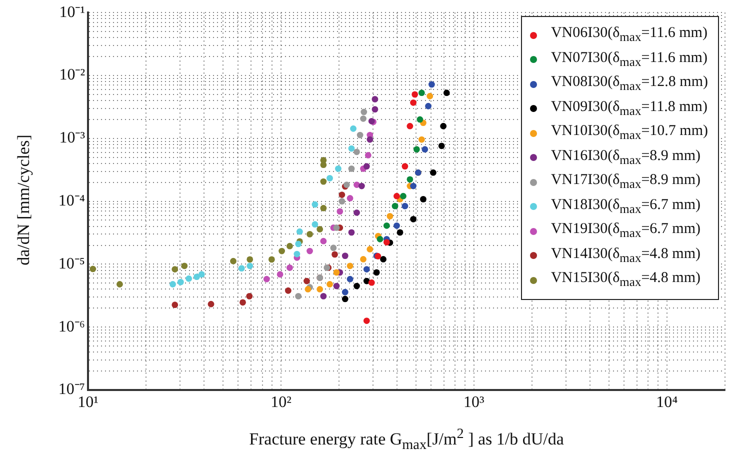  I want to click on legend-label: VN07I30(δ$_{max}$=11.6 mm), so click(629, 60).